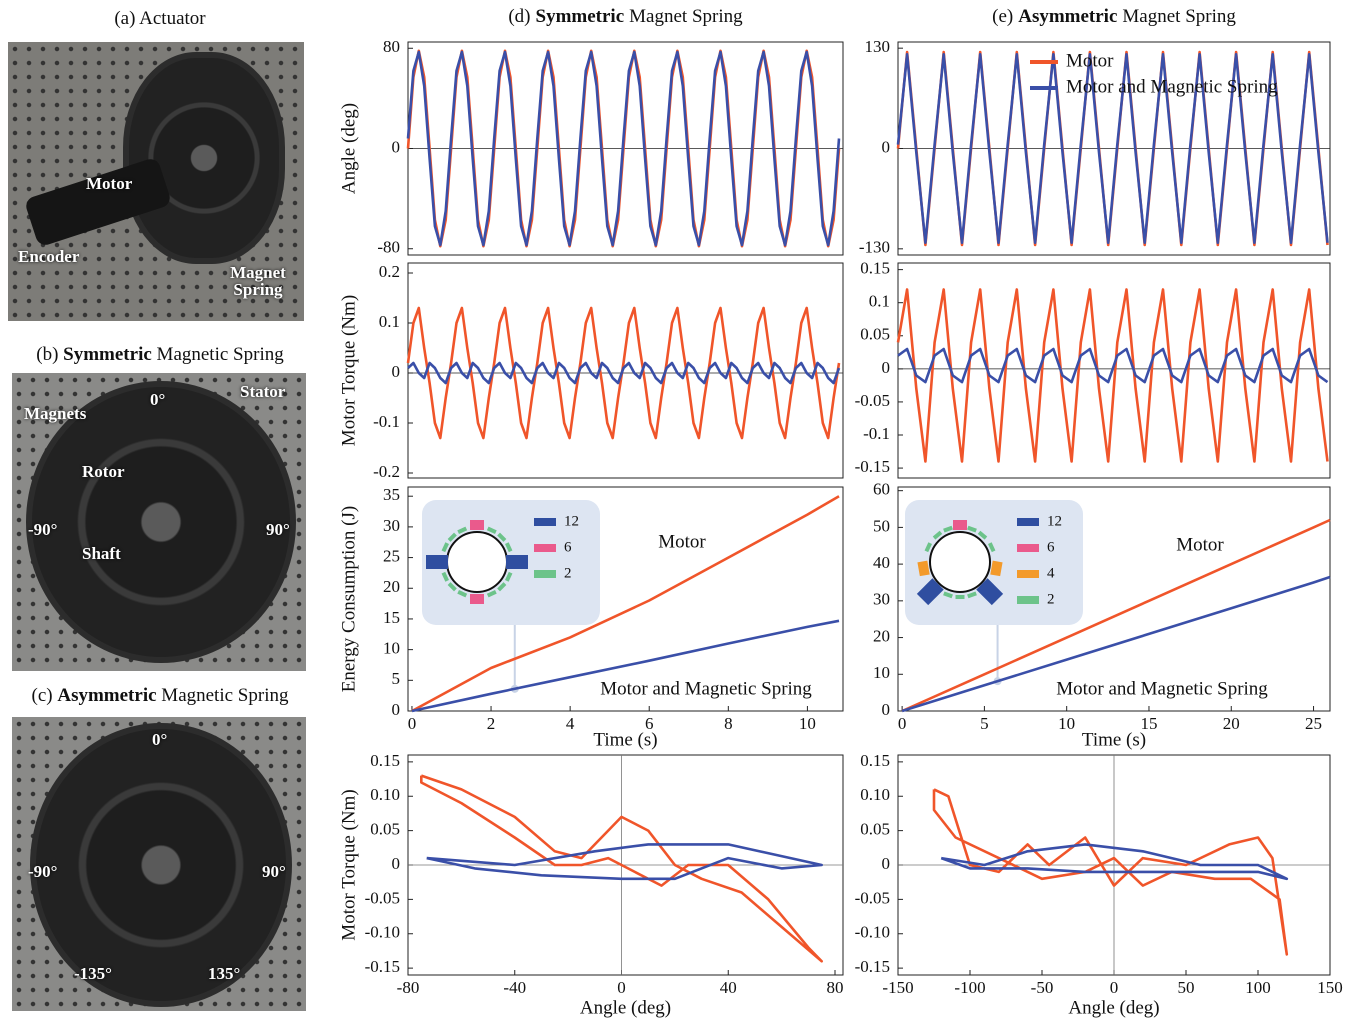 The width and height of the screenshot is (1362, 1021). I want to click on y-axis-label: Angle (deg), so click(348, 148).